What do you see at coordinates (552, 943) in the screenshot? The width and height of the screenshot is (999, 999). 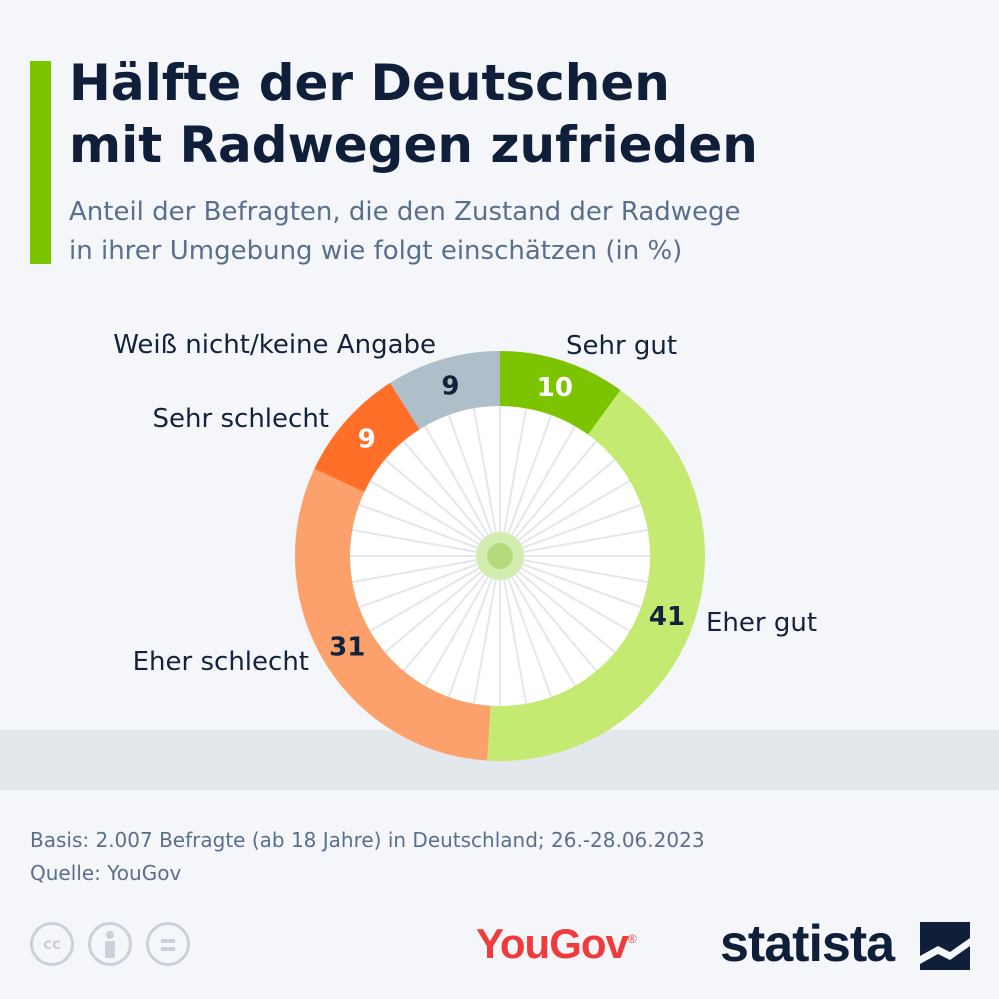 I see `yougov-logo-text: YouGov` at bounding box center [552, 943].